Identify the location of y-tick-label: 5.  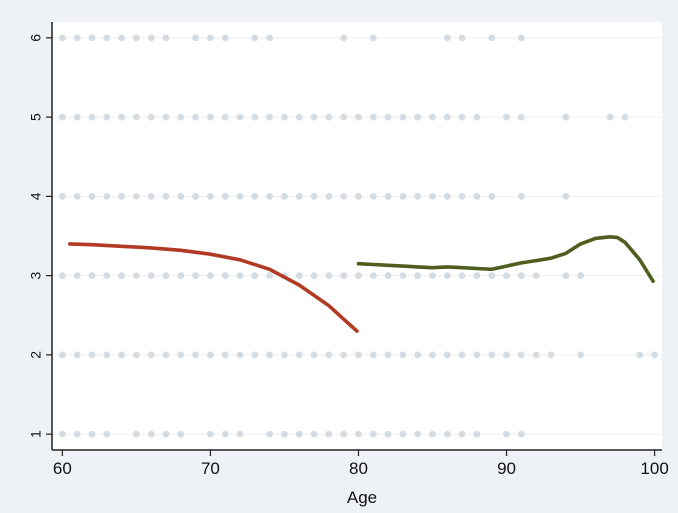
(36, 117).